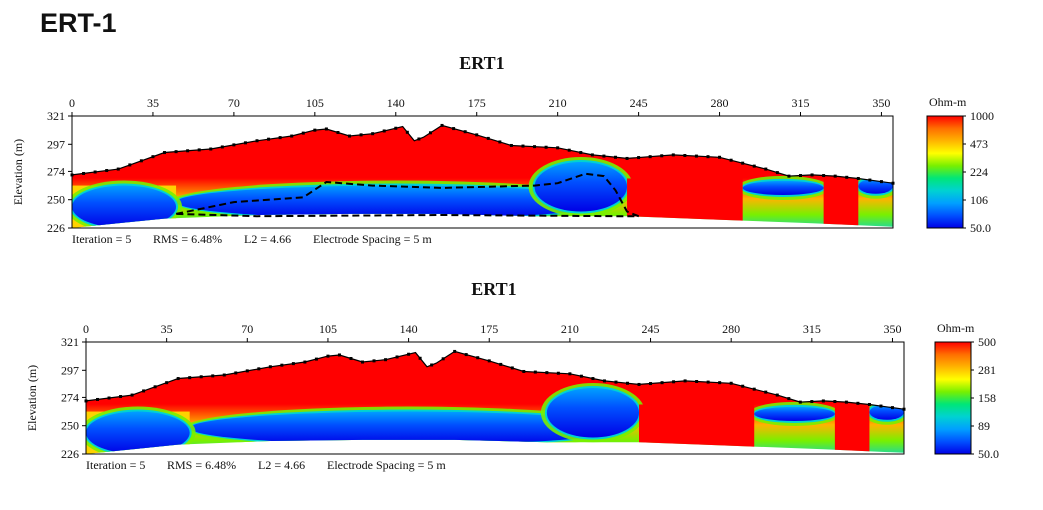  Describe the element at coordinates (56, 116) in the screenshot. I see `y-tick-label: 321` at that location.